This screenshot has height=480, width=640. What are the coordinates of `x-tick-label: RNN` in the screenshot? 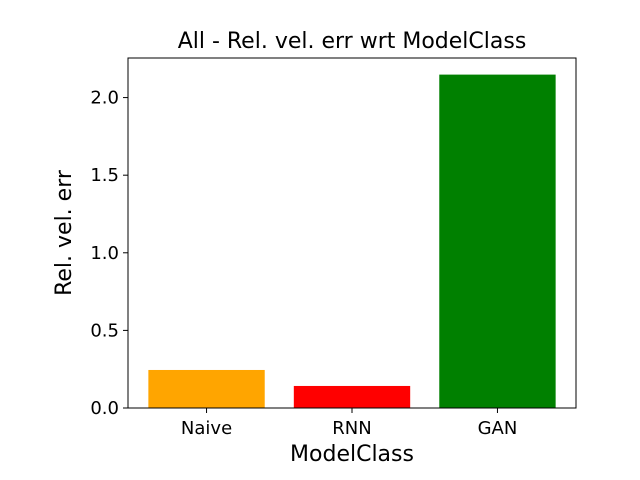 It's located at (351, 428).